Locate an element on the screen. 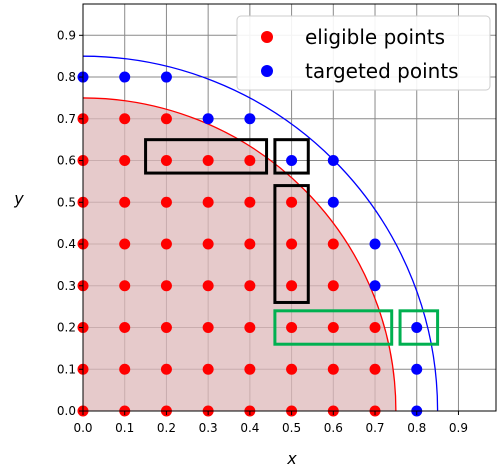 The height and width of the screenshot is (475, 499). x-tick-label-8: 0.8 is located at coordinates (416, 428).